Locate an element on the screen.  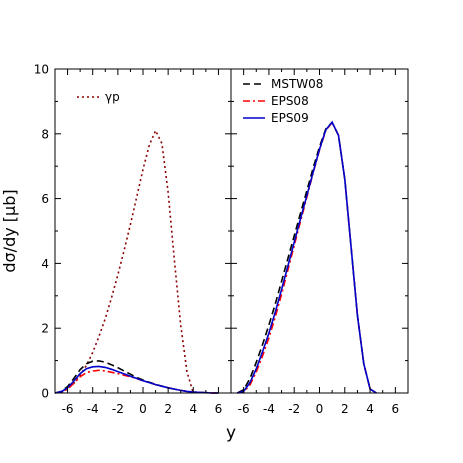
right-x-tick-label: -4 is located at coordinates (269, 409).